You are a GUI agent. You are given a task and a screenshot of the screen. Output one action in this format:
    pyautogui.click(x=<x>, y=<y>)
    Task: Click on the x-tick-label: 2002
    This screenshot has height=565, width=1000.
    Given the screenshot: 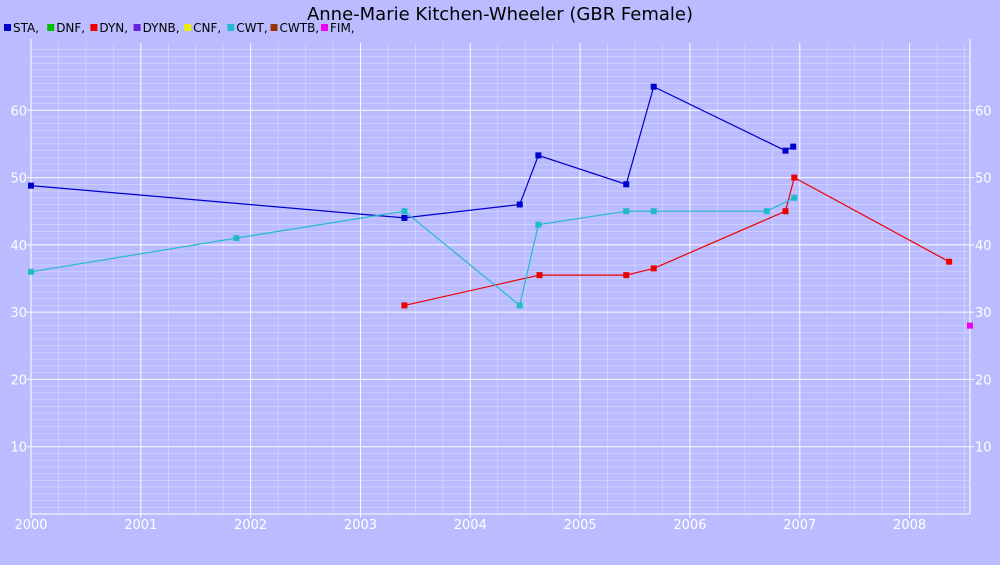 What is the action you would take?
    pyautogui.click(x=250, y=525)
    